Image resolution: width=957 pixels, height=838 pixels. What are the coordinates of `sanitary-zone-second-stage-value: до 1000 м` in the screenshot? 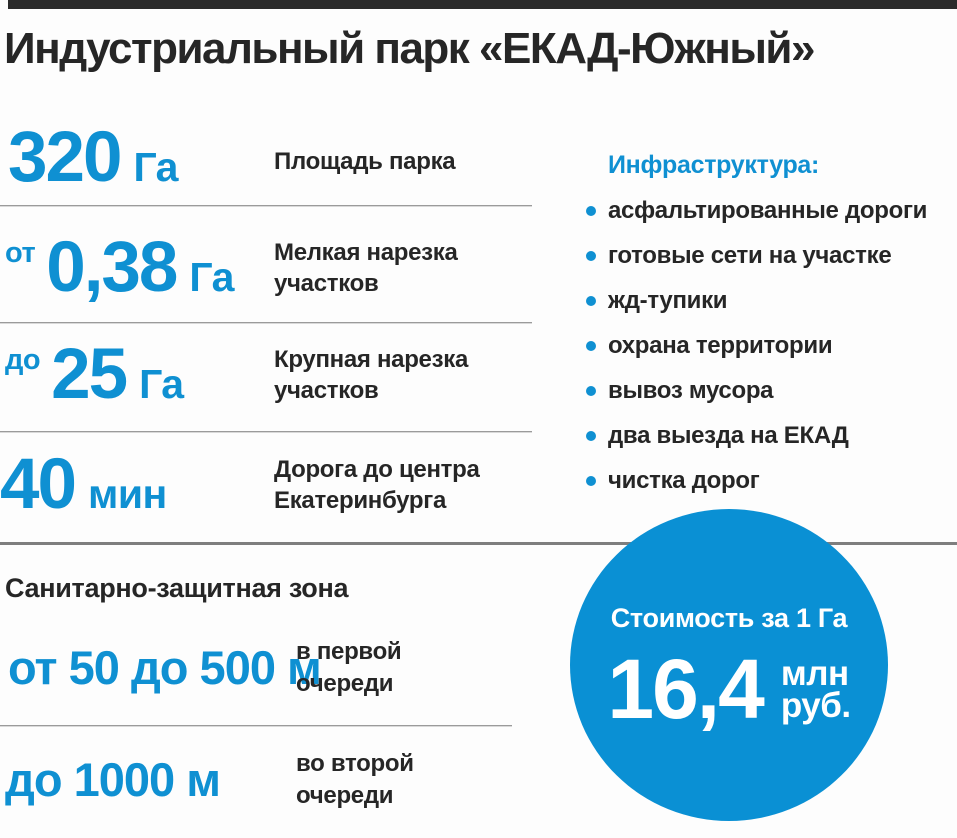 It's located at (113, 779).